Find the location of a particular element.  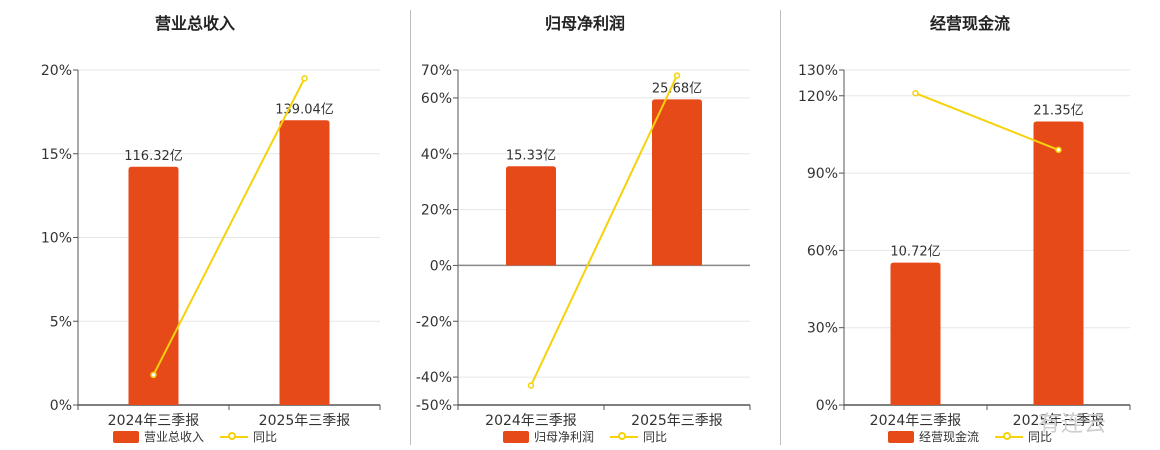

y-tick-label: 120% is located at coordinates (818, 97).